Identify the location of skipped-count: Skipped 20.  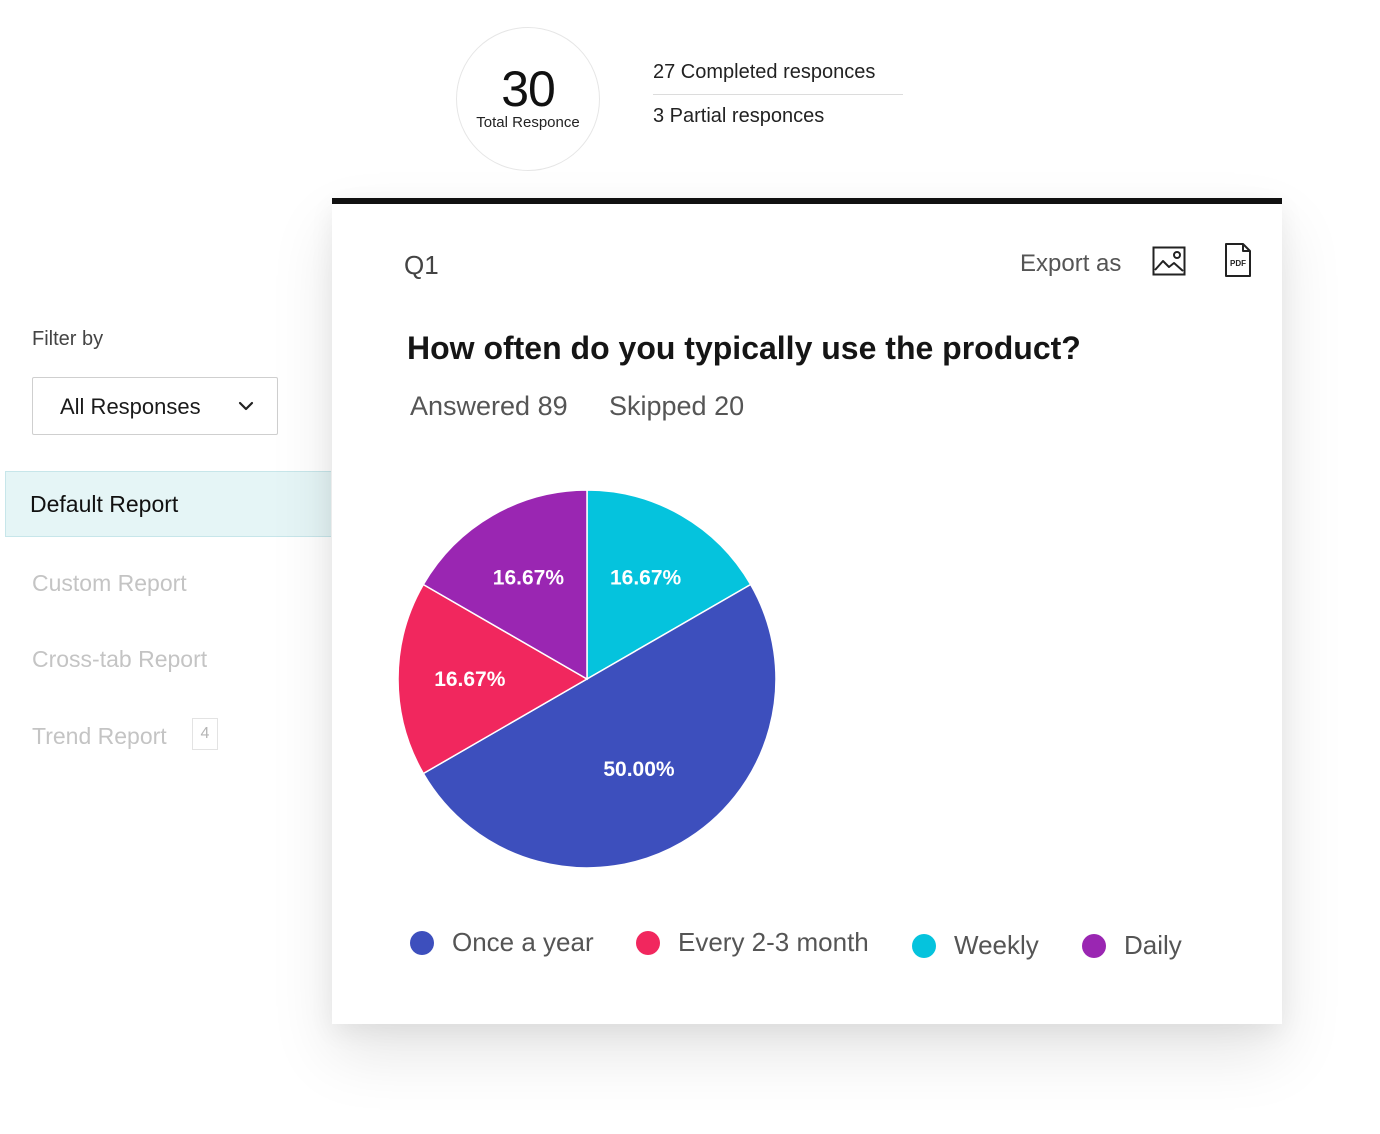
(677, 406).